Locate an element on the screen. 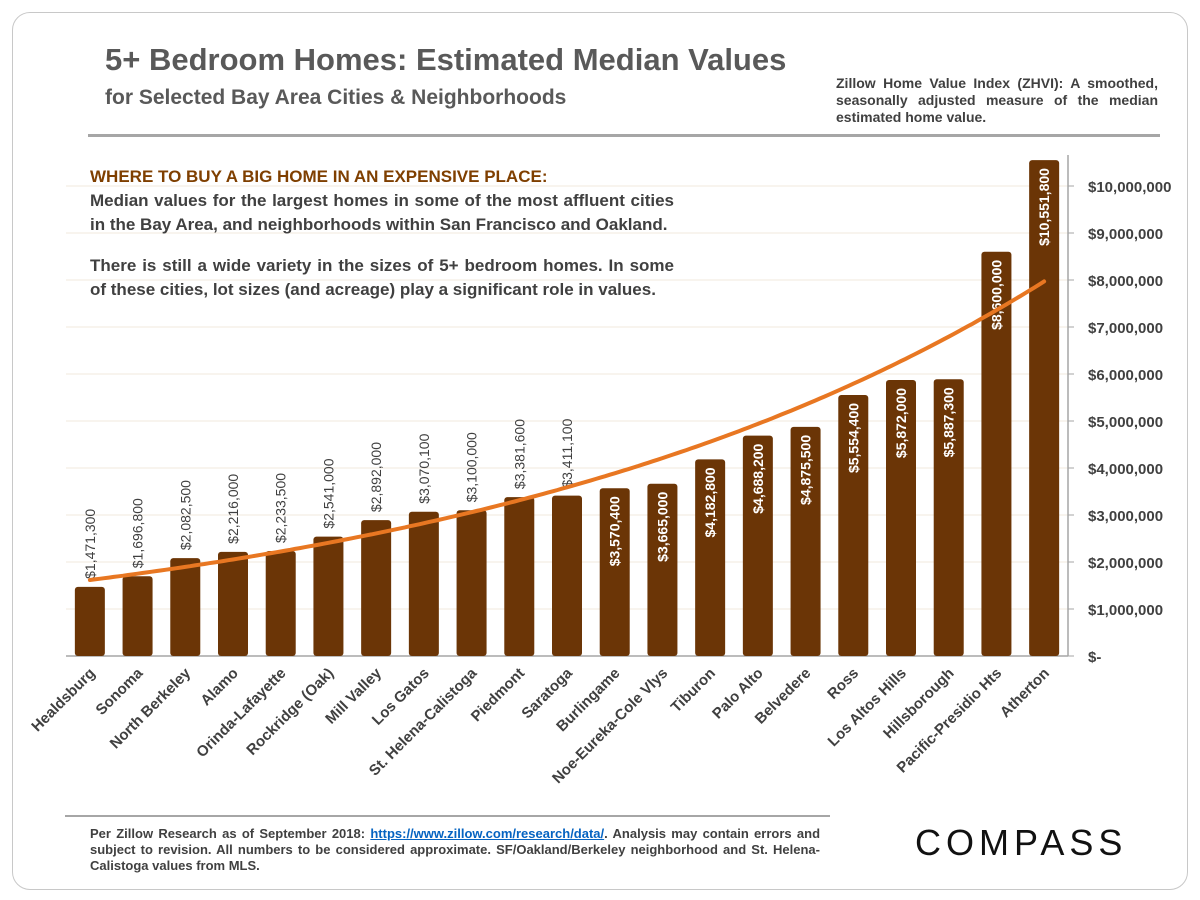 The height and width of the screenshot is (900, 1200). data-label: $2,233,500 is located at coordinates (281, 508).